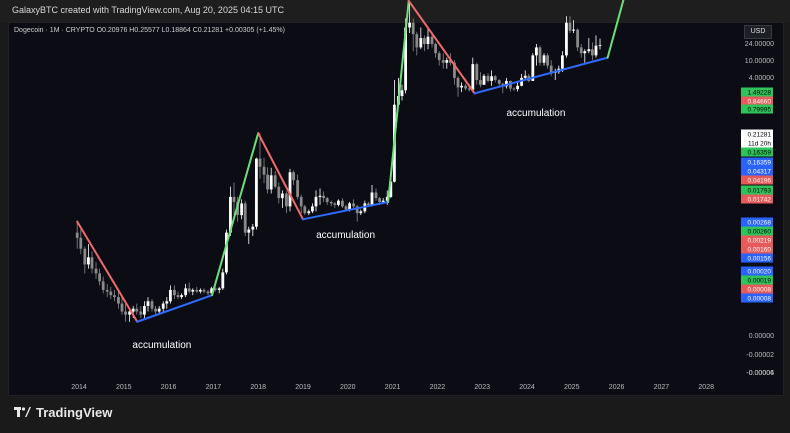 This screenshot has height=433, width=790. Describe the element at coordinates (438, 387) in the screenshot. I see `x-tick-label: 2022` at that location.